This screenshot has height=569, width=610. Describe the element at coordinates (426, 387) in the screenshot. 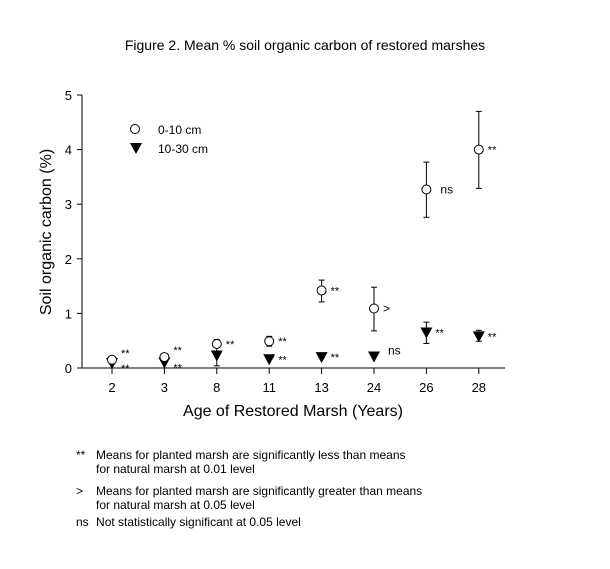

I see `x-tick-label: 26` at that location.